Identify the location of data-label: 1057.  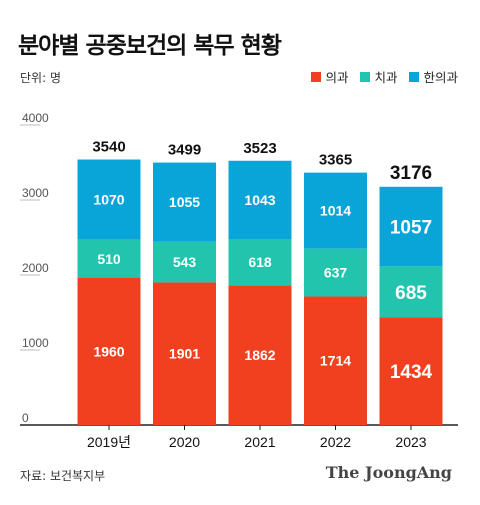
(411, 227).